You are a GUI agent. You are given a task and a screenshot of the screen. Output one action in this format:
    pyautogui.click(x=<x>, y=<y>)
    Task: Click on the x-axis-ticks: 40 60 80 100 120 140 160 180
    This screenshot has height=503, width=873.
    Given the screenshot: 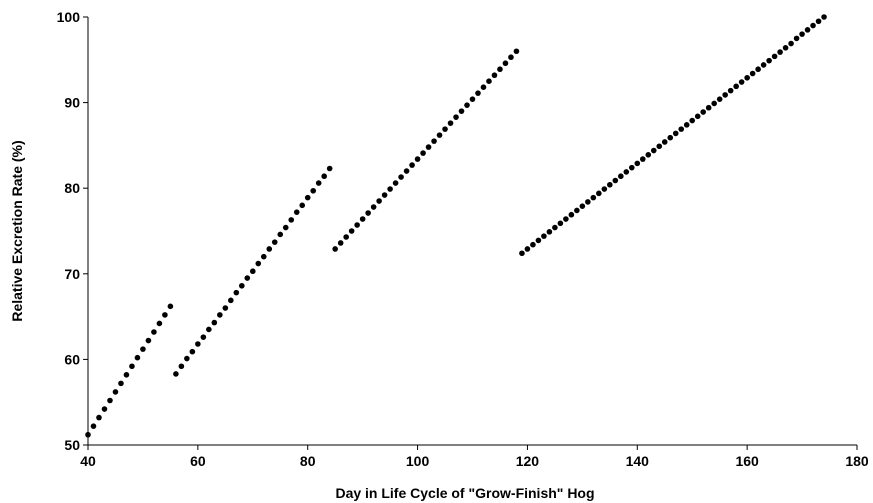 What is the action you would take?
    pyautogui.click(x=474, y=457)
    